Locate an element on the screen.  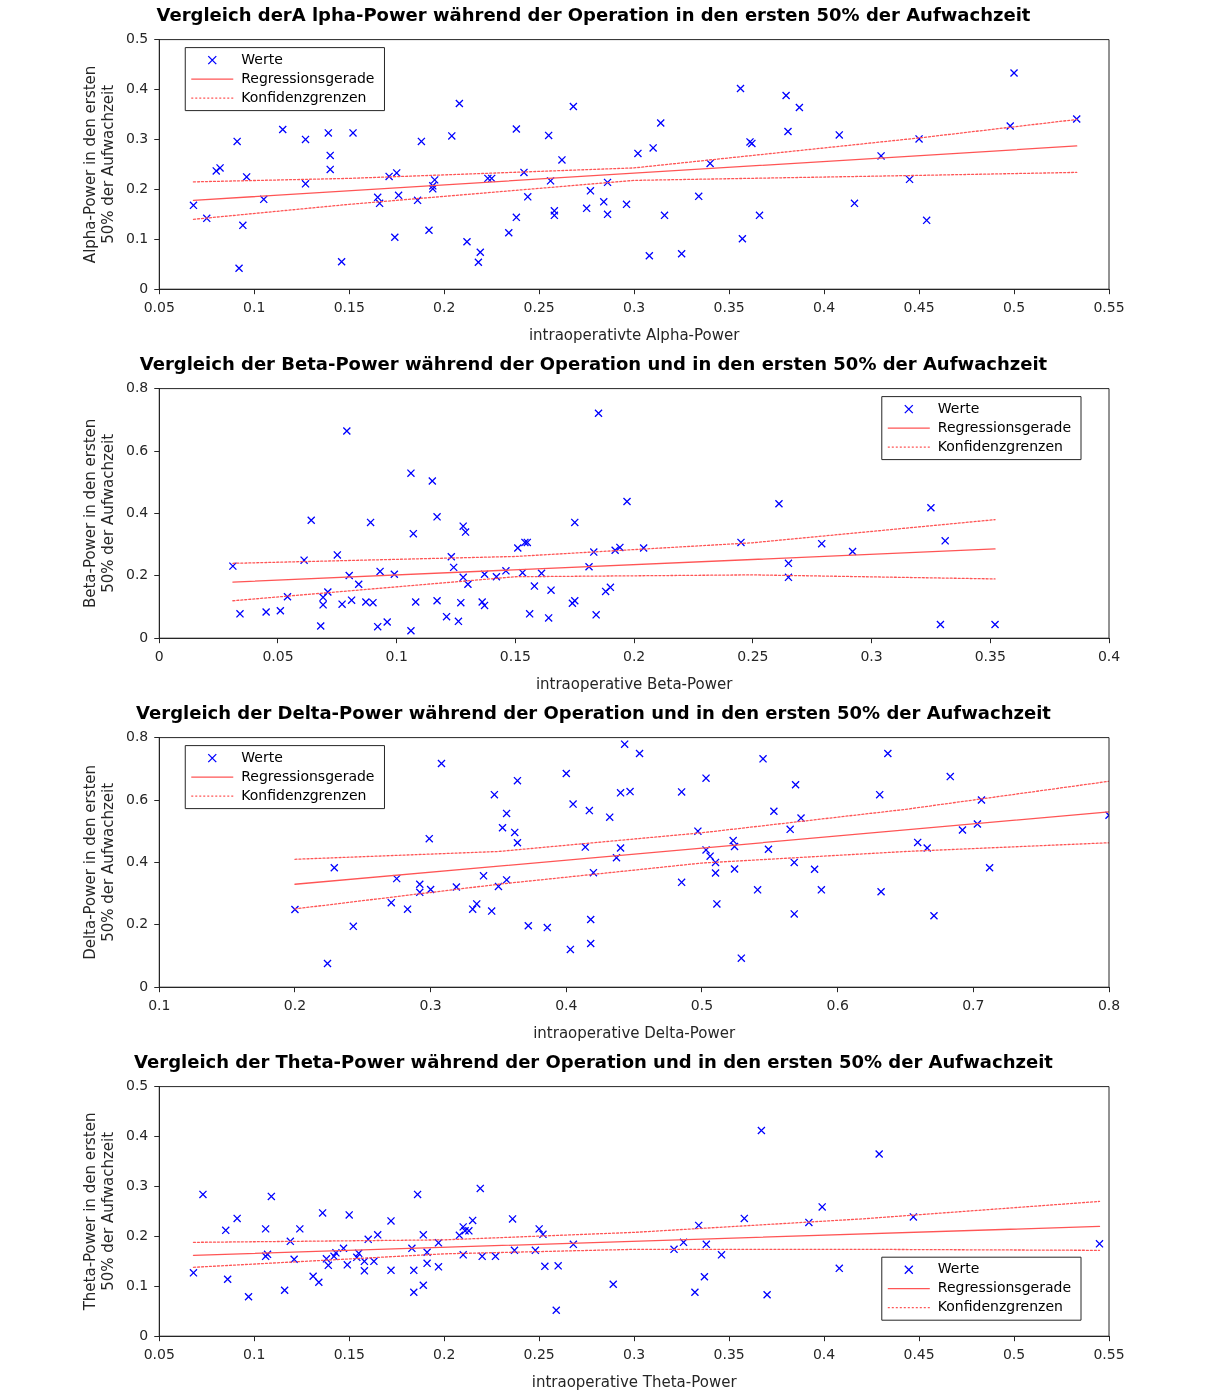
x-axis-title: intraoperative Delta-Power is located at coordinates (634, 1032).